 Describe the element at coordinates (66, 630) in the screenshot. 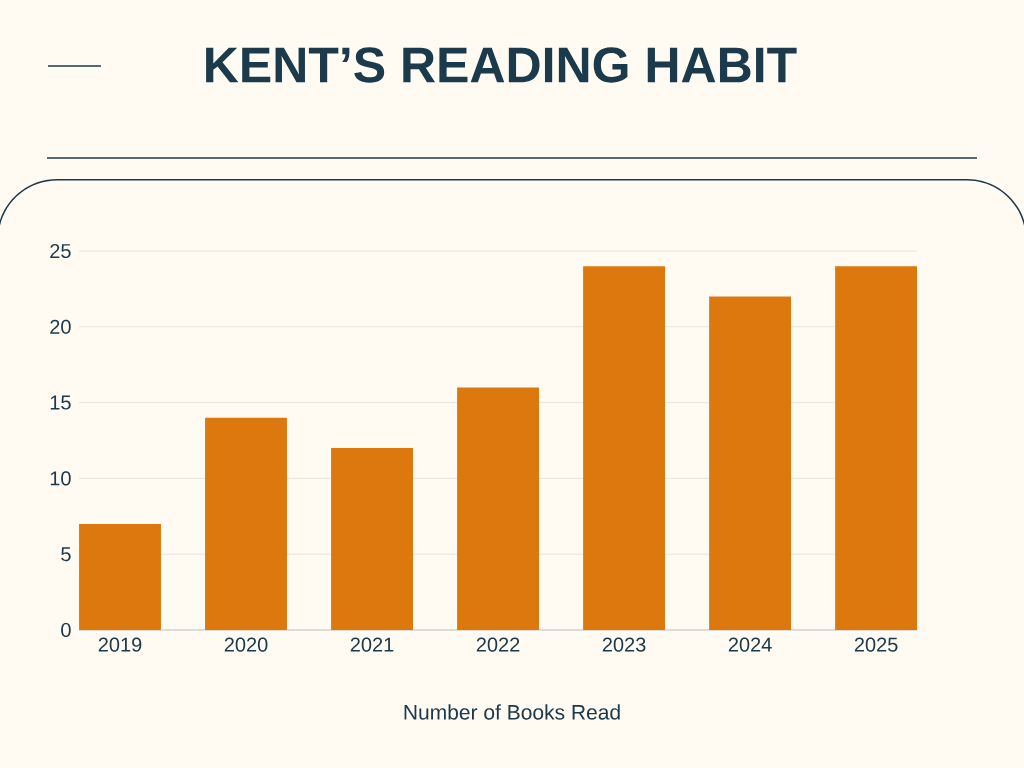

I see `y-tick-label: 0` at that location.